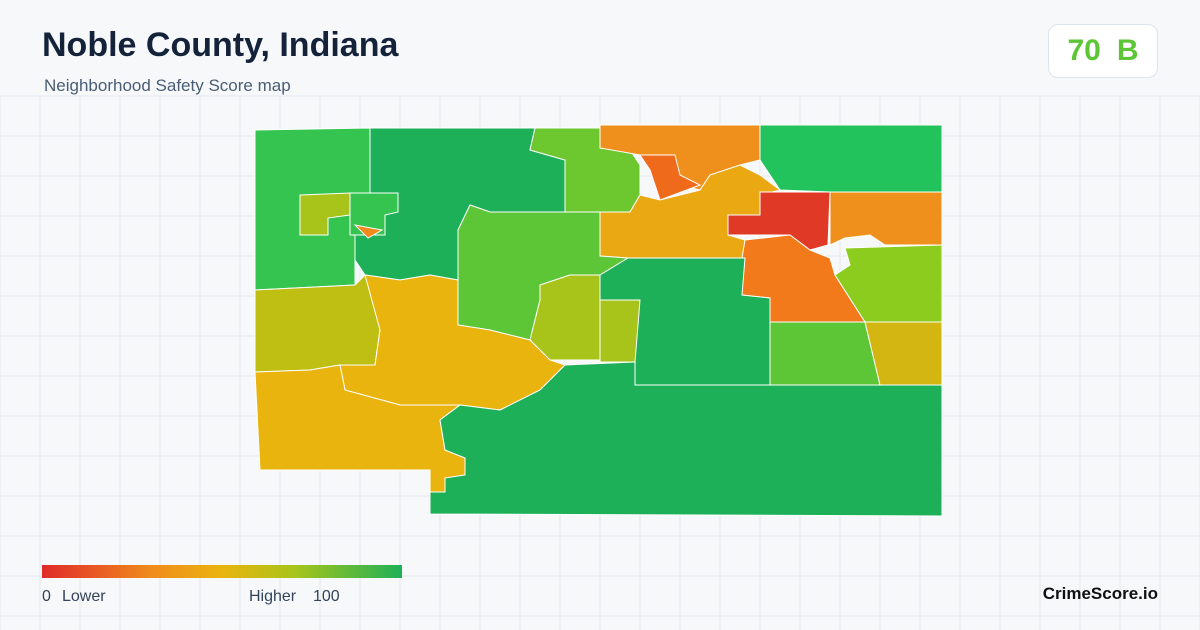  Describe the element at coordinates (1127, 50) in the screenshot. I see `score-grade: B` at that location.